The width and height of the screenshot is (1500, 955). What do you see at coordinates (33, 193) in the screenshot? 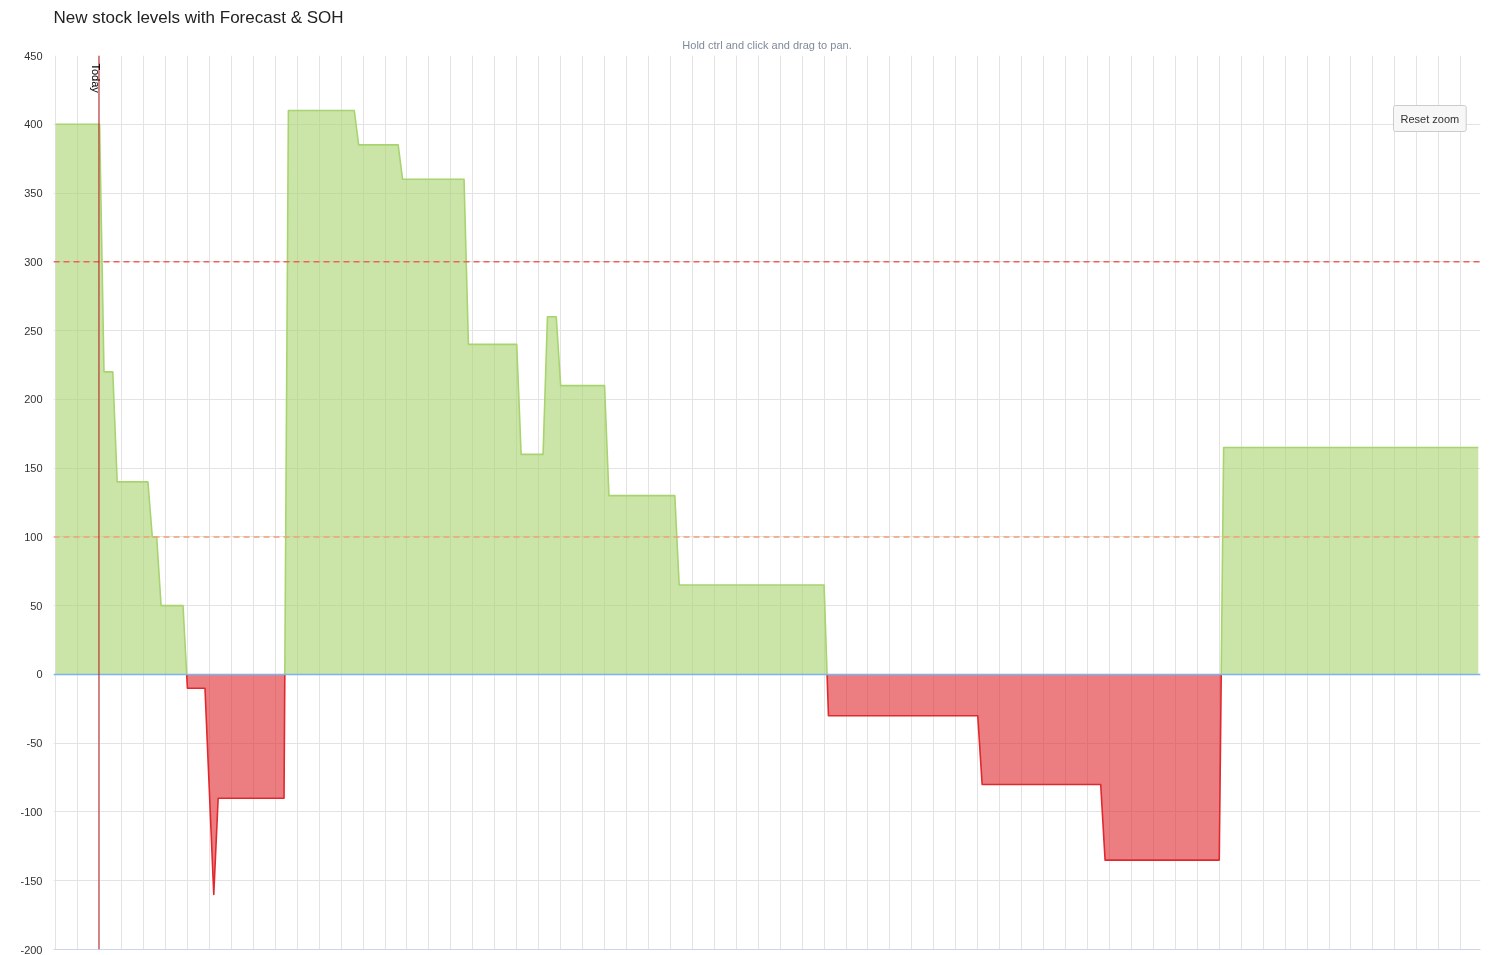
I see `y-tick-label: 350` at bounding box center [33, 193].